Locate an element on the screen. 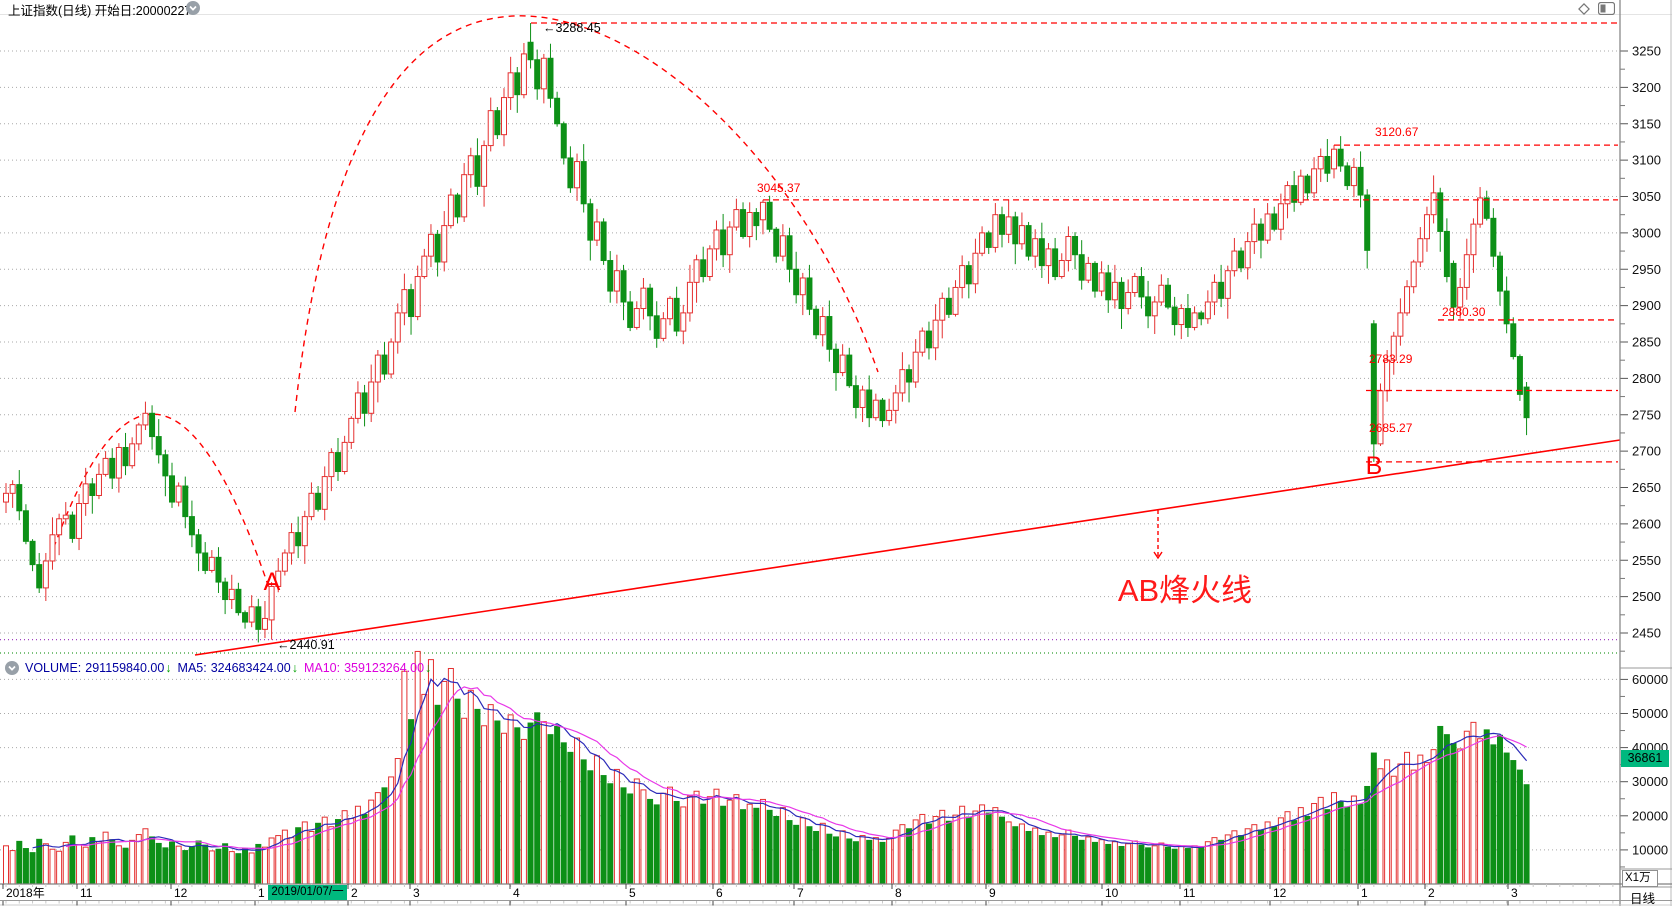  time-axis-label: 8 is located at coordinates (898, 893).